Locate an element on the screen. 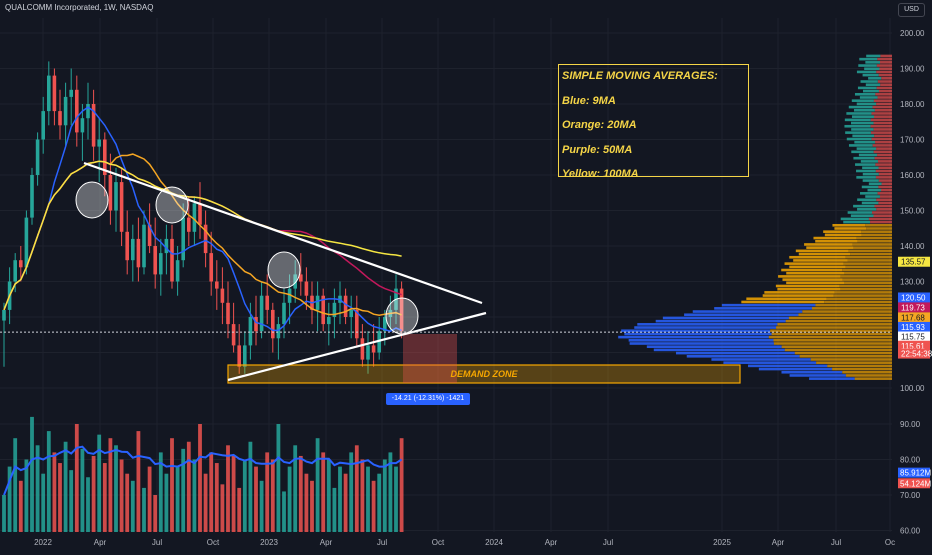 The image size is (932, 555). y-tick-label: 180.00 is located at coordinates (912, 104).